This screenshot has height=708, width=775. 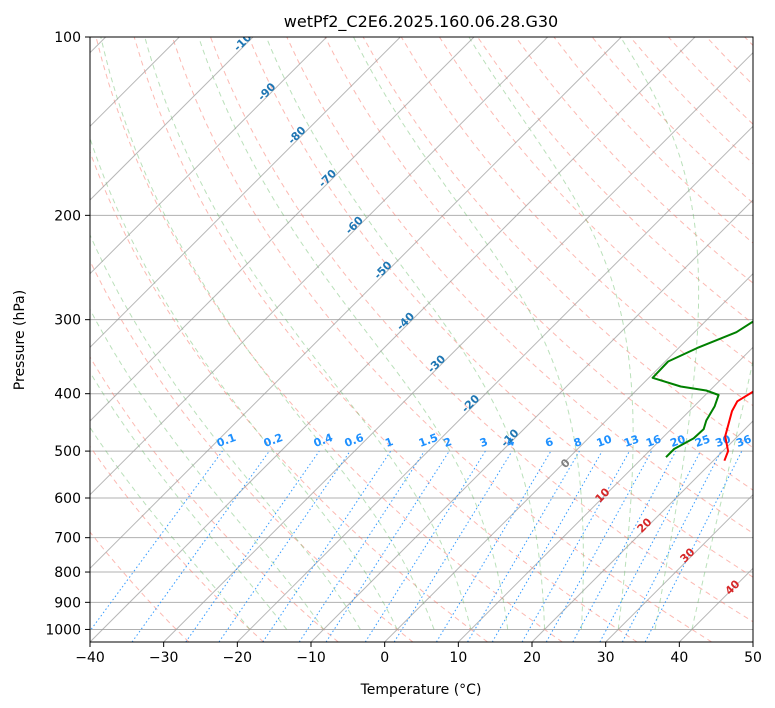 I want to click on x-tick-label: 0, so click(x=384, y=658).